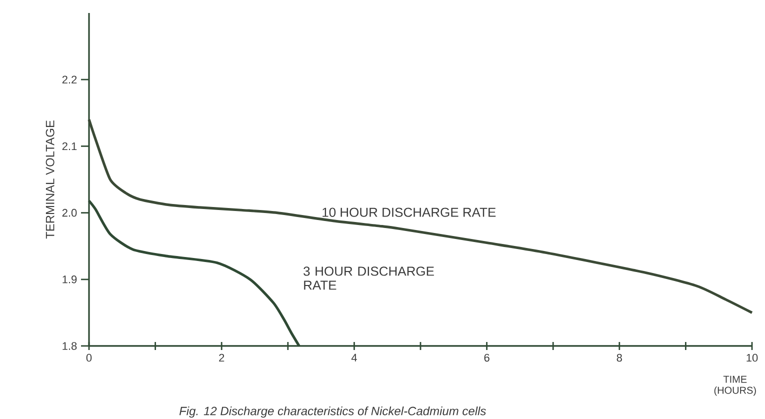 The image size is (765, 419). What do you see at coordinates (69, 212) in the screenshot?
I see `y-tick-label: 2.0` at bounding box center [69, 212].